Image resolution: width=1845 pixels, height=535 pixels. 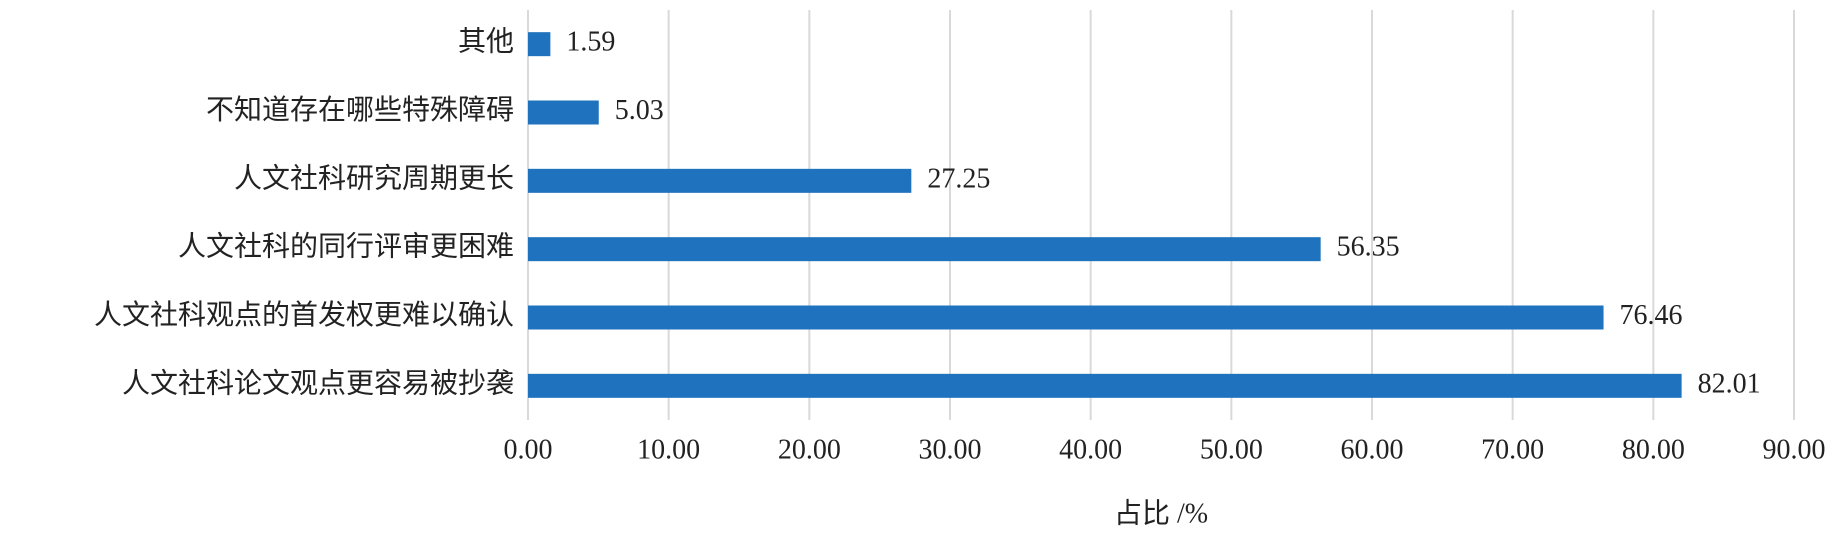 I want to click on x-tick-label: 50.00, so click(x=1231, y=449).